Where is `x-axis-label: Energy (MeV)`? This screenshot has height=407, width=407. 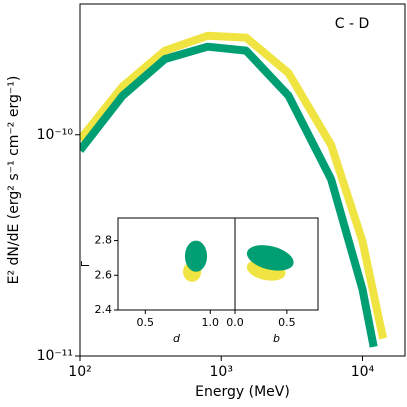
x-axis-label: Energy (MeV) is located at coordinates (242, 392).